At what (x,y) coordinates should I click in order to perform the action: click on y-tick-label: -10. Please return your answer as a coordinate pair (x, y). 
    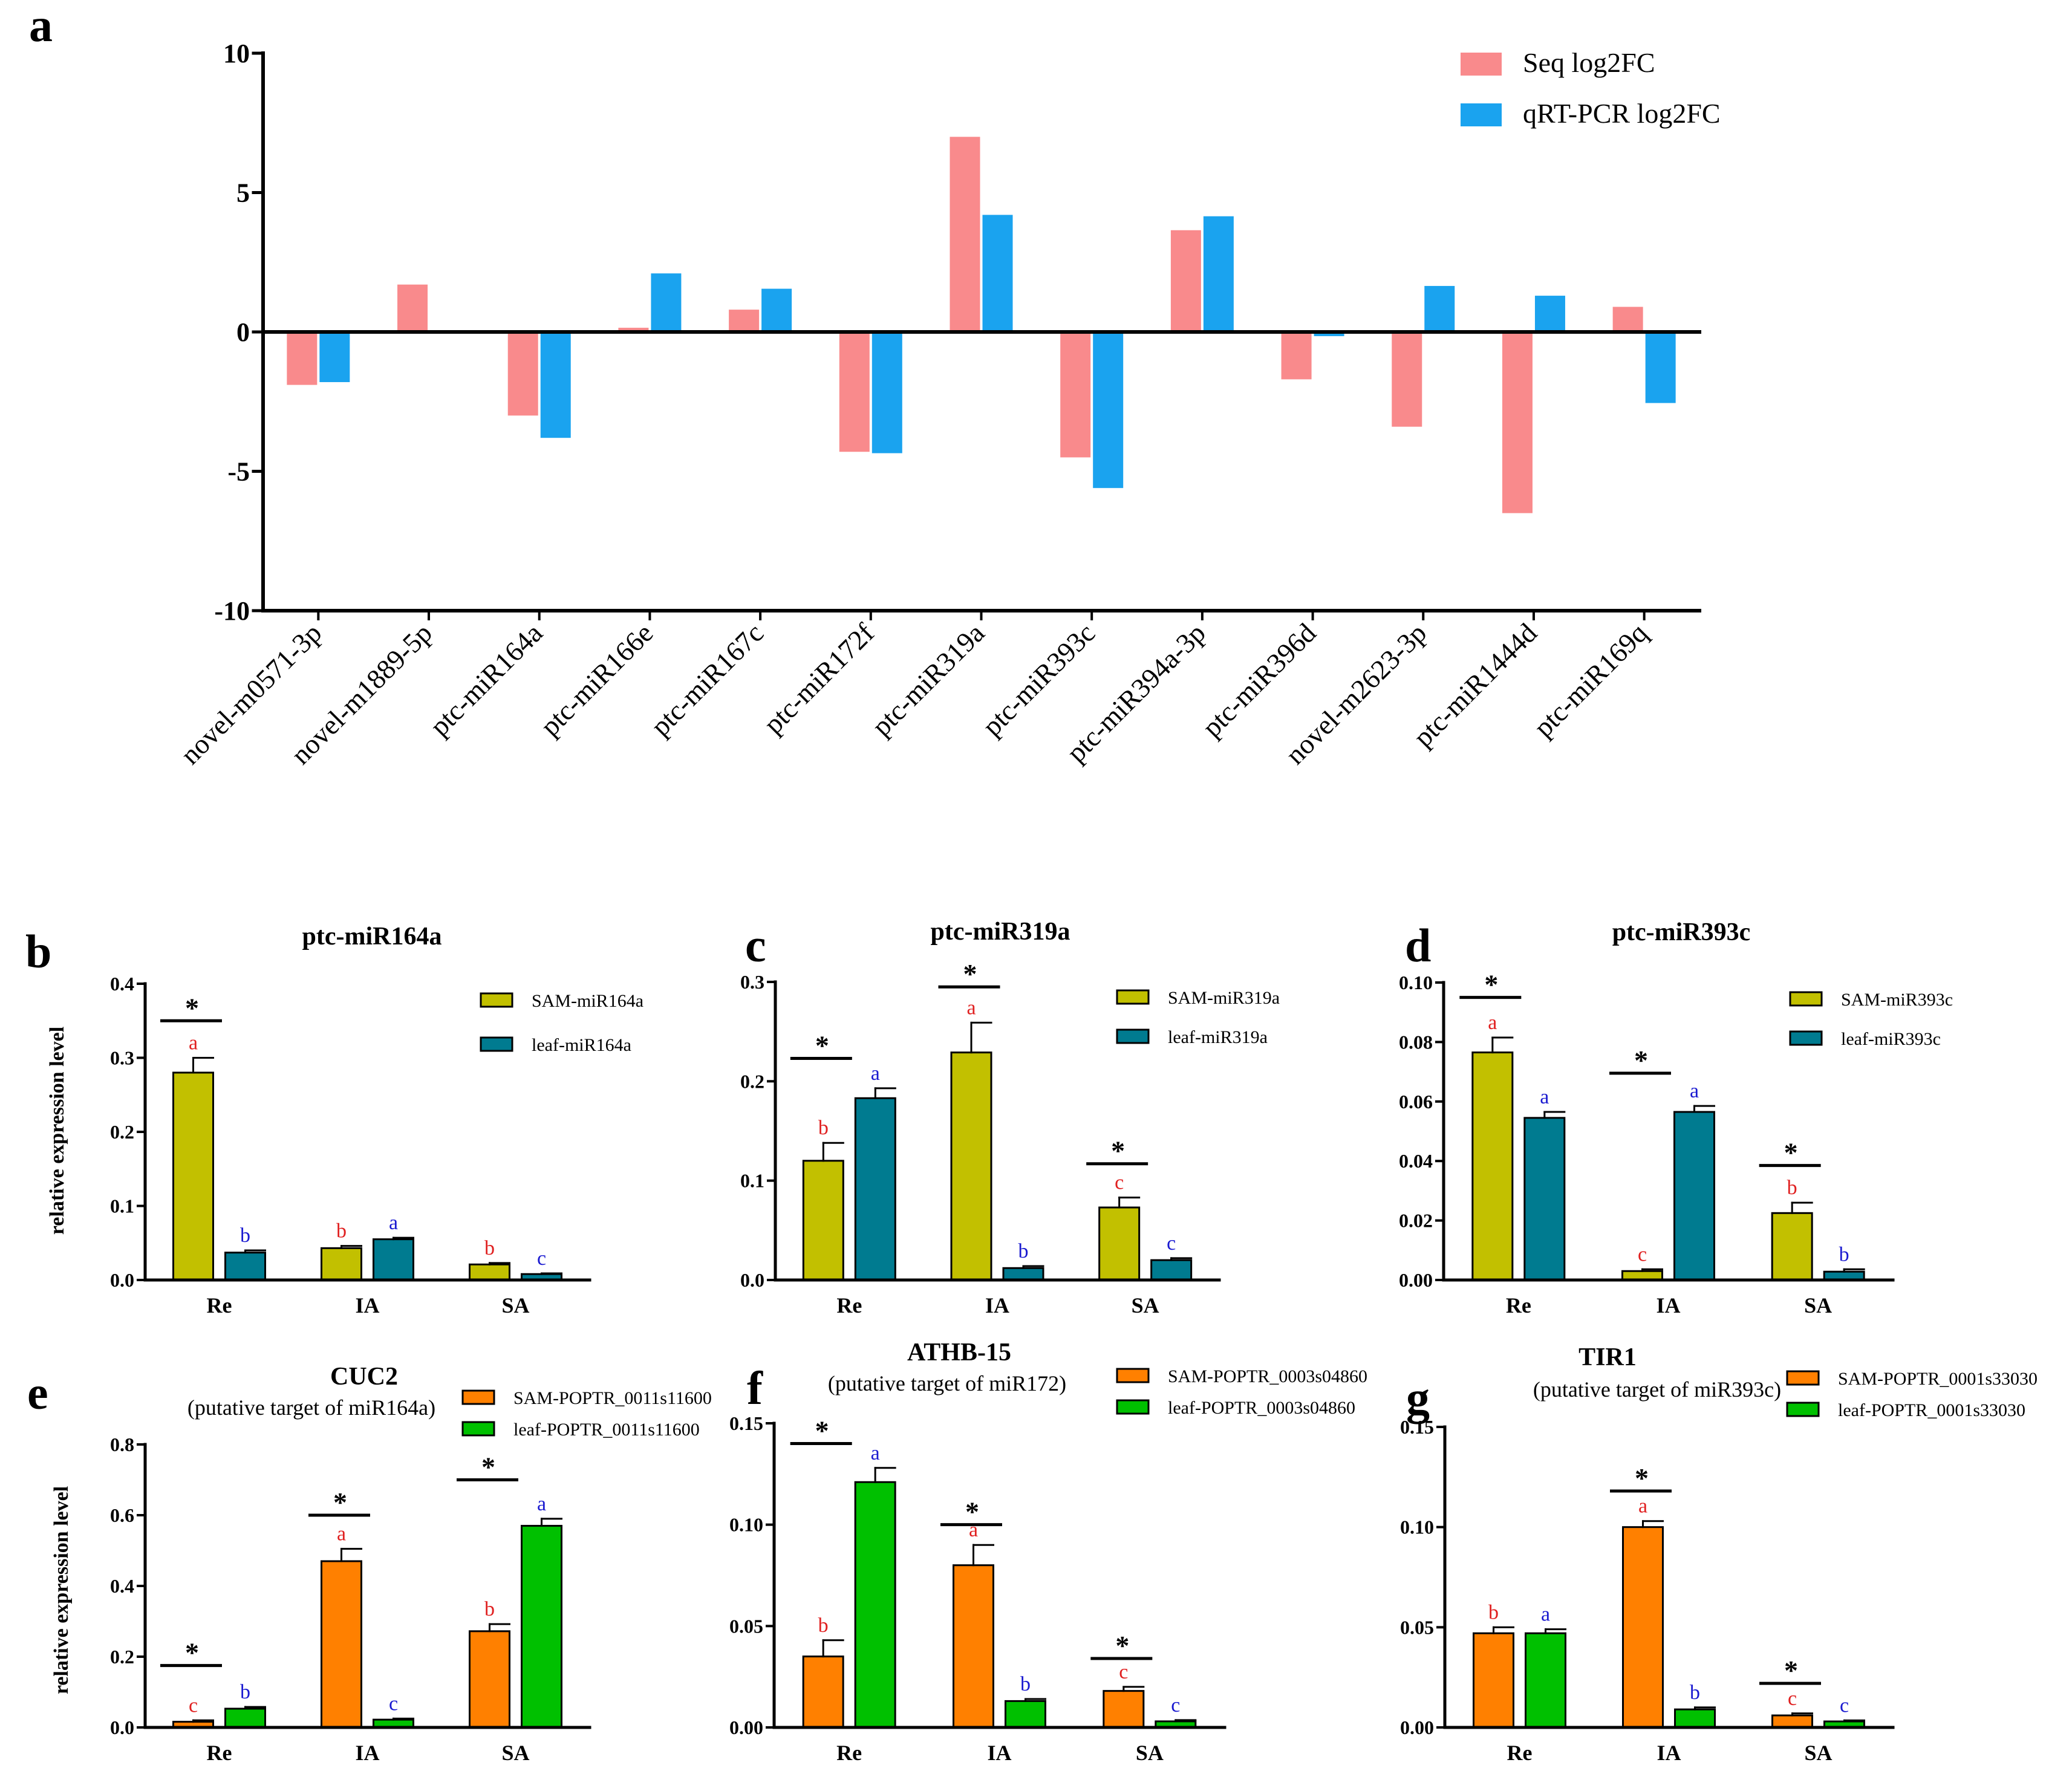
    Looking at the image, I should click on (232, 611).